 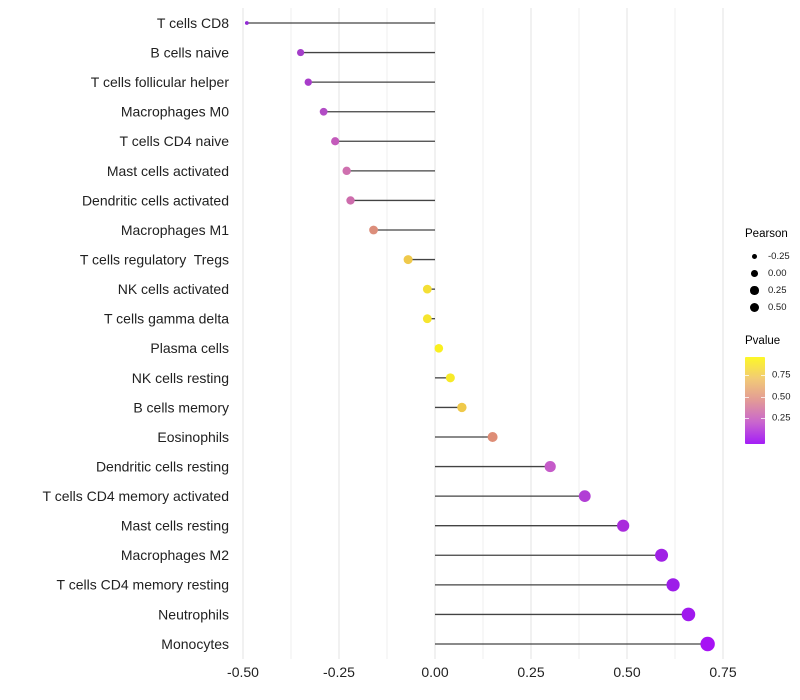 What do you see at coordinates (175, 230) in the screenshot?
I see `y-axis-label: Macrophages M1` at bounding box center [175, 230].